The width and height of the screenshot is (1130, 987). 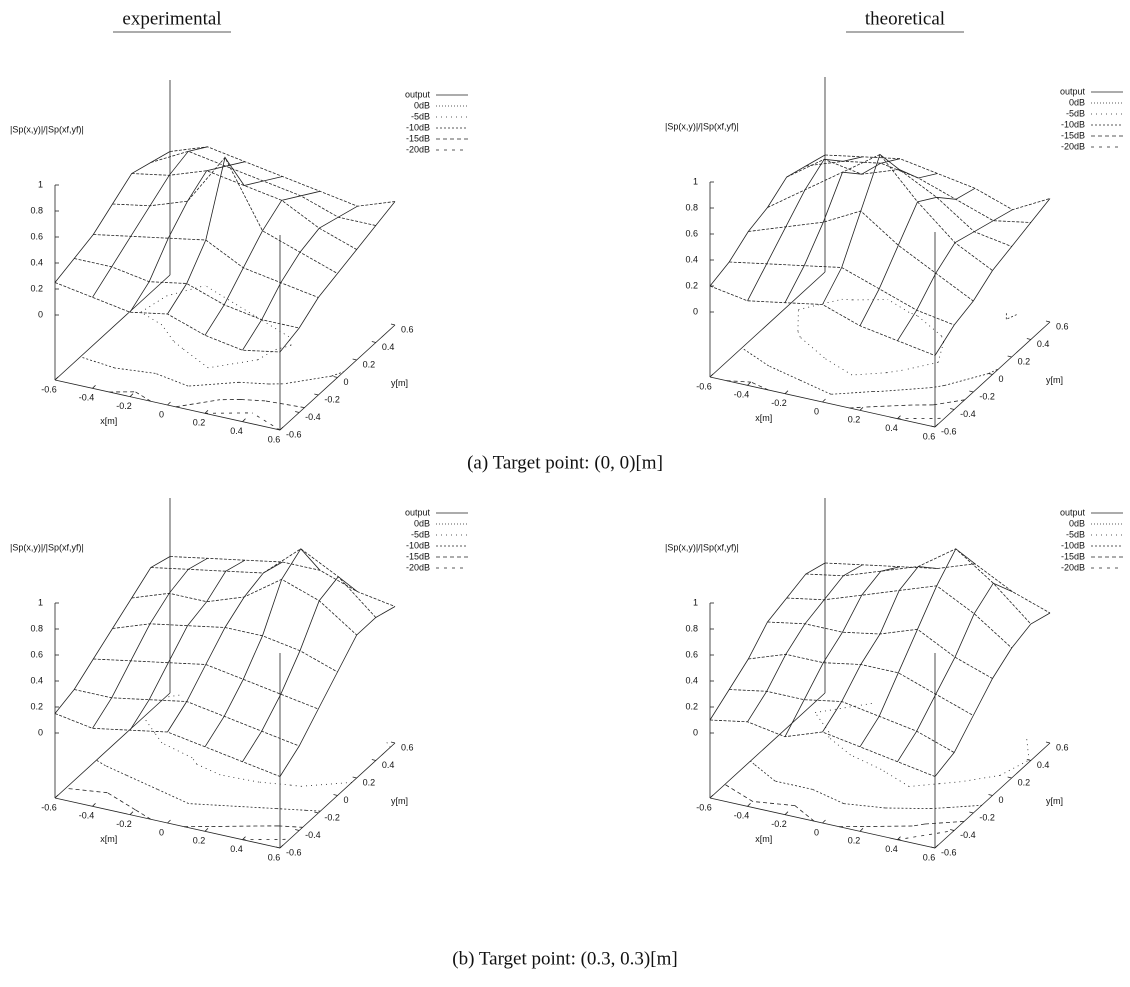 I want to click on y-tick-label: -0.4, so click(x=313, y=417).